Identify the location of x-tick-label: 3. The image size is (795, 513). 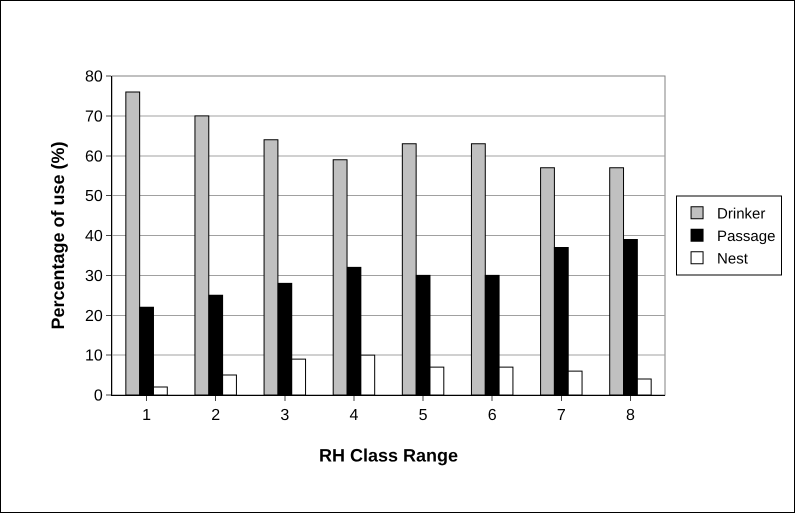
(285, 415).